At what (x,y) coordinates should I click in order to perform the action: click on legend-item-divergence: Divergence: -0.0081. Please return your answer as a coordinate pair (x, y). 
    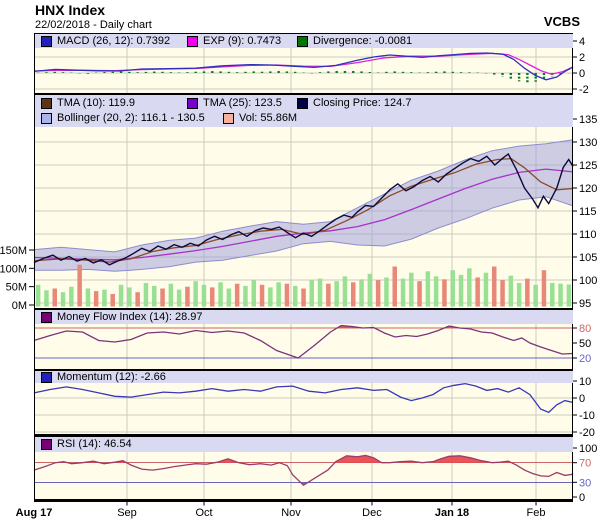
    Looking at the image, I should click on (355, 40).